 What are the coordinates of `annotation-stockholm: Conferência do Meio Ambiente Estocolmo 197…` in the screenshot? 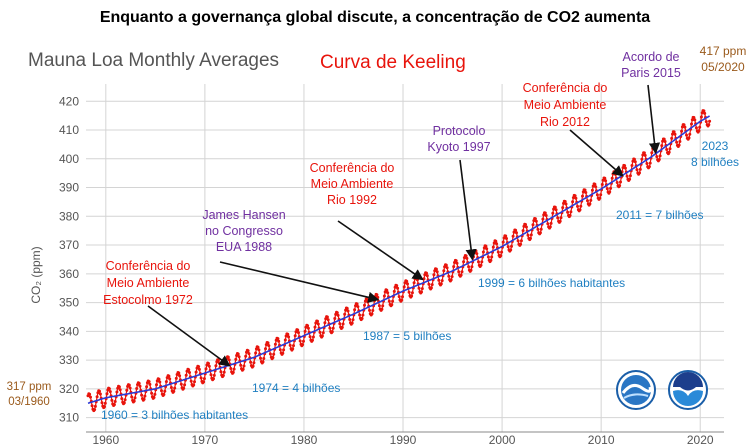 It's located at (148, 283).